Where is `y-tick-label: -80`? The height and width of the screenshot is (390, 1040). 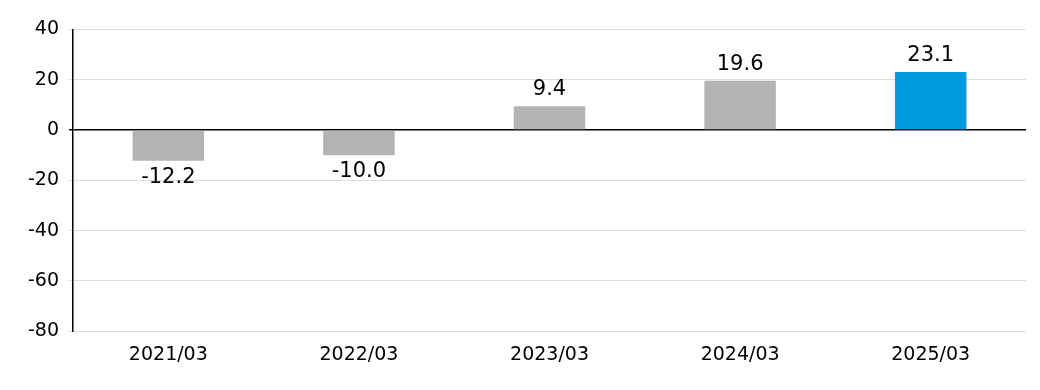 y-tick-label: -80 is located at coordinates (43, 329).